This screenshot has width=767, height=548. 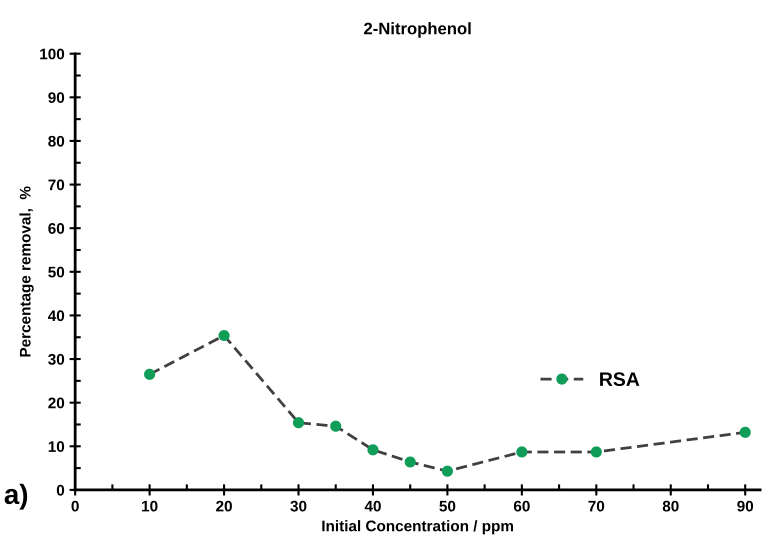 What do you see at coordinates (372, 506) in the screenshot?
I see `x-tick-label: 40` at bounding box center [372, 506].